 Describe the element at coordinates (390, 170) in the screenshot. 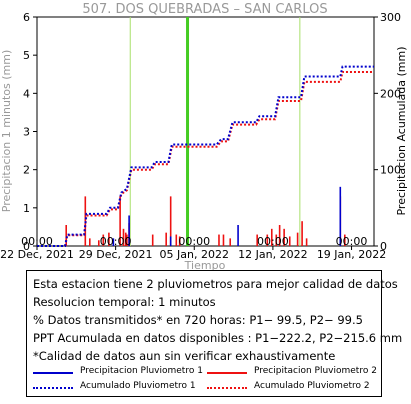

I see `y-right-tick-label-1: 100` at that location.